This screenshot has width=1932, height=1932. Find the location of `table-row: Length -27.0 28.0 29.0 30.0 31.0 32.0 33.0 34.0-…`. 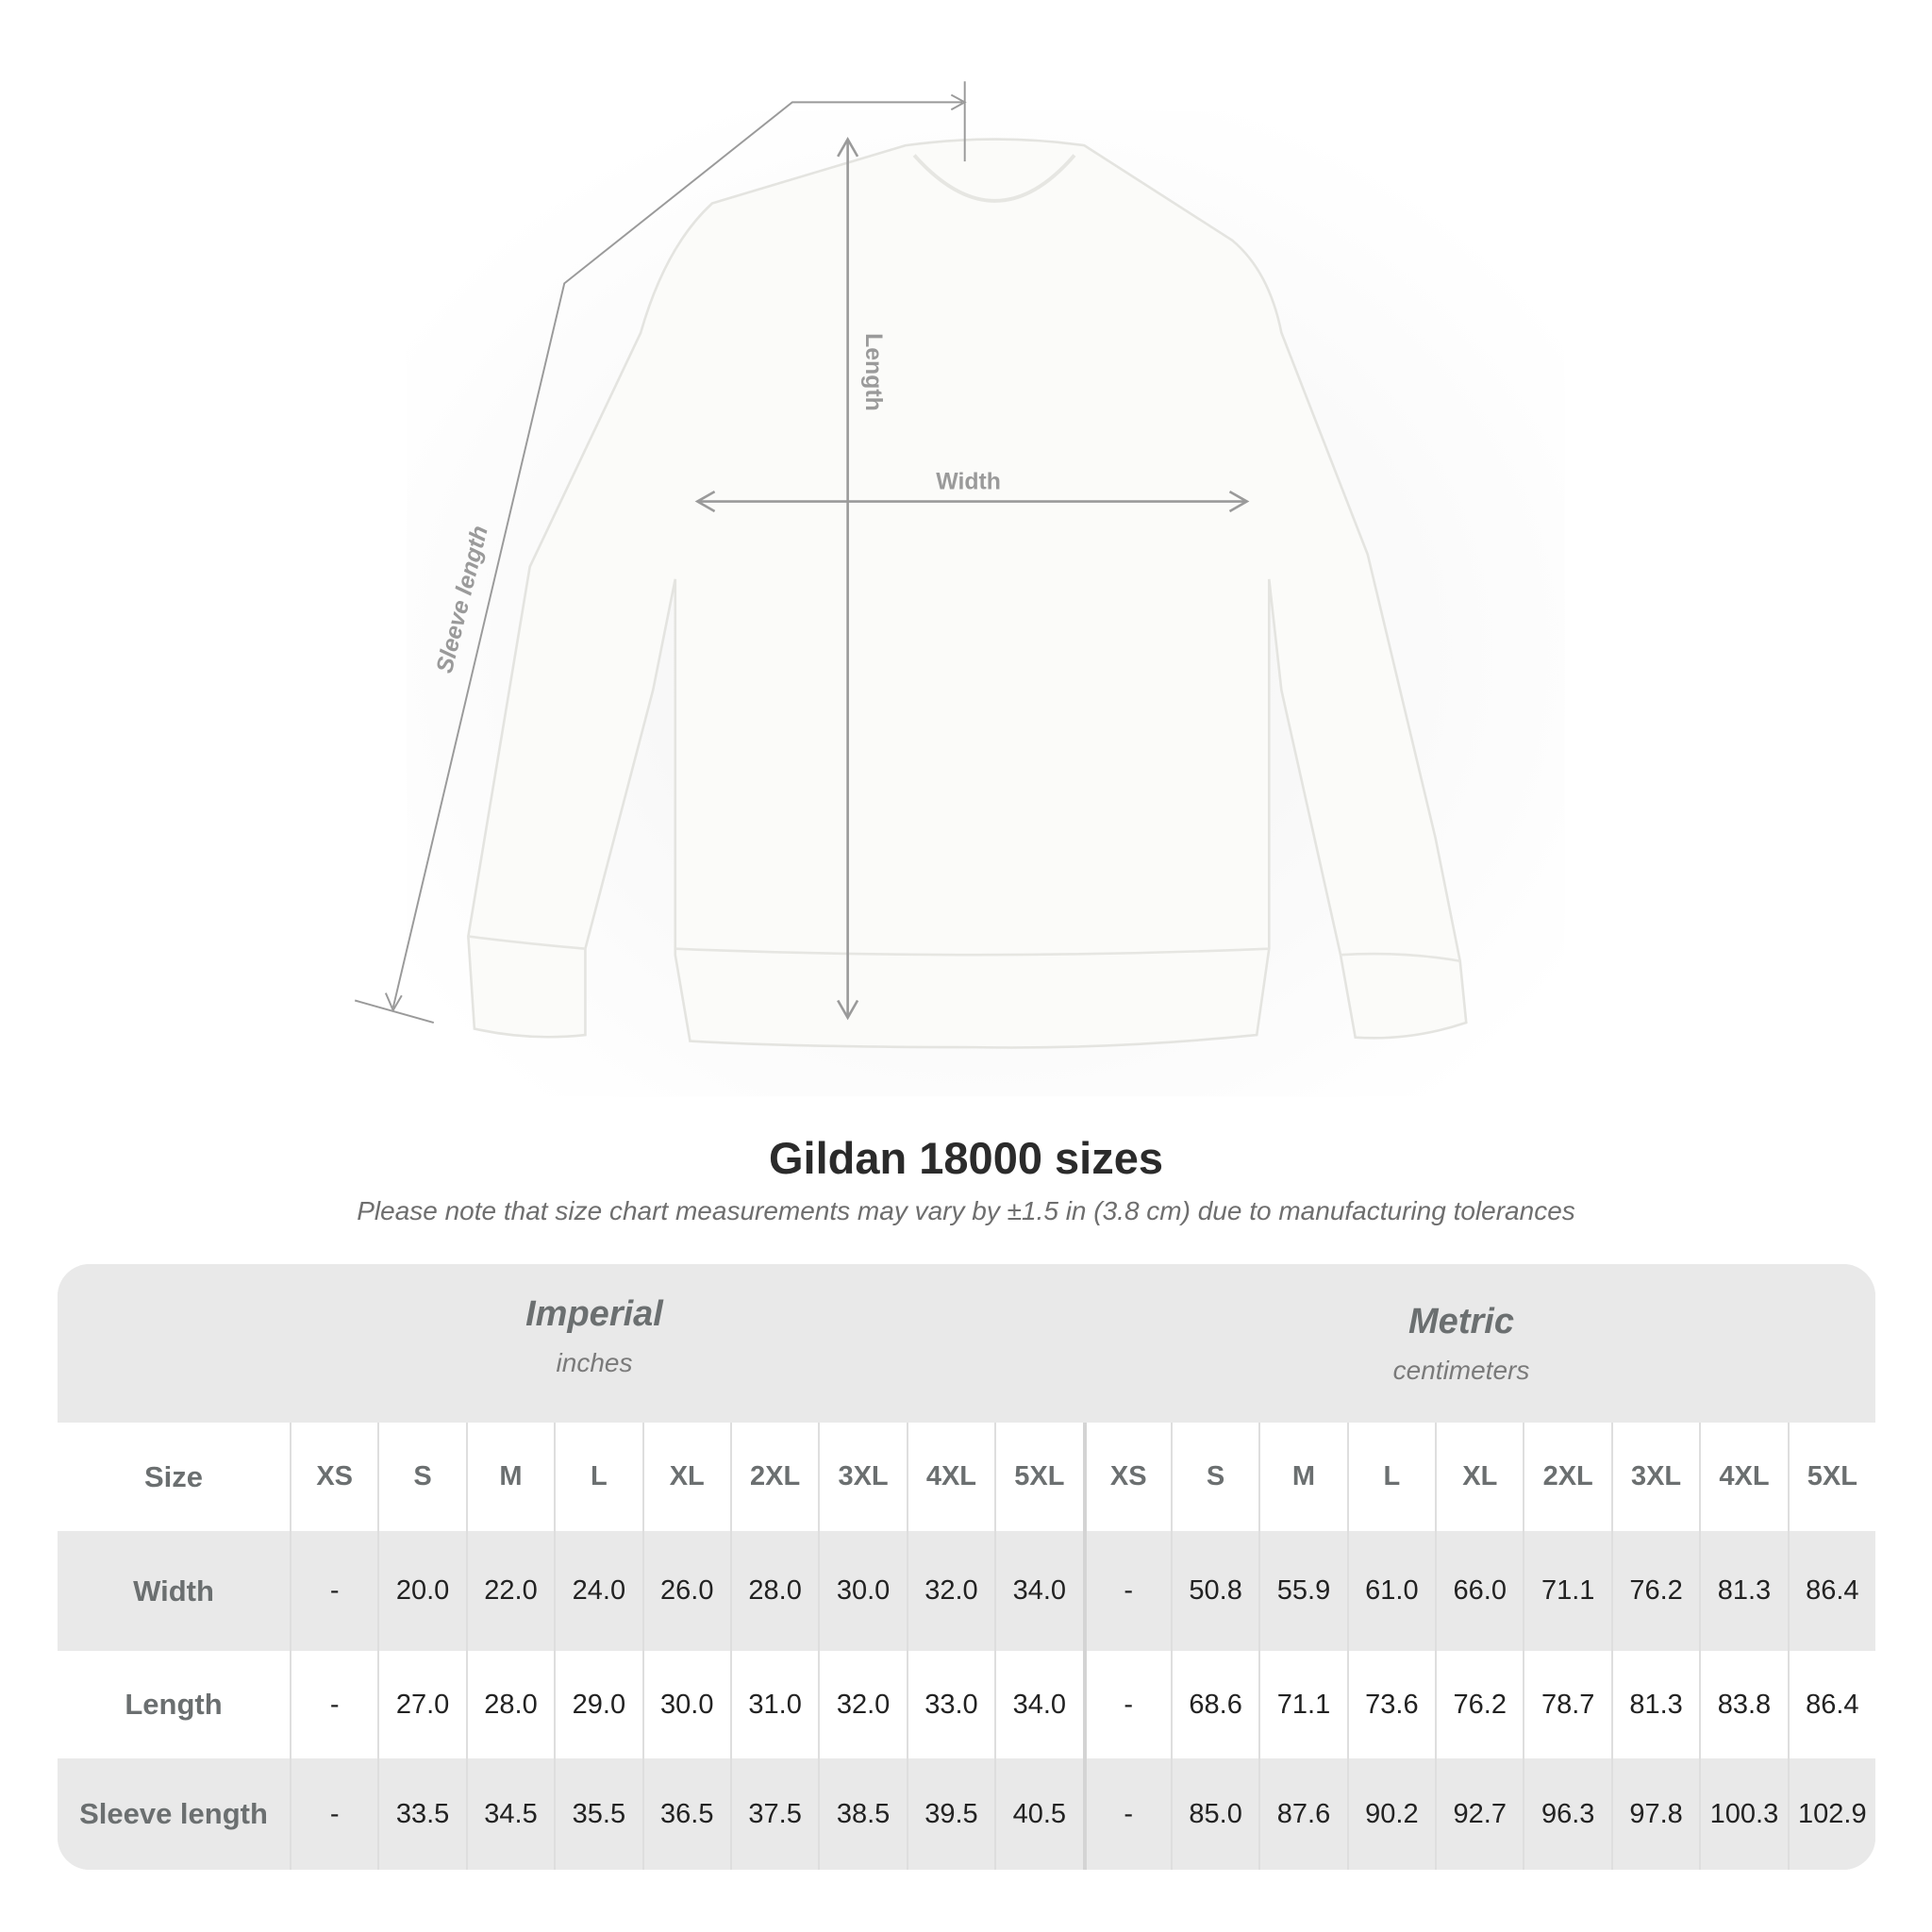

table-row: Length -27.0 28.0 29.0 30.0 31.0 32.0 33.0 34.0-… is located at coordinates (967, 1704).